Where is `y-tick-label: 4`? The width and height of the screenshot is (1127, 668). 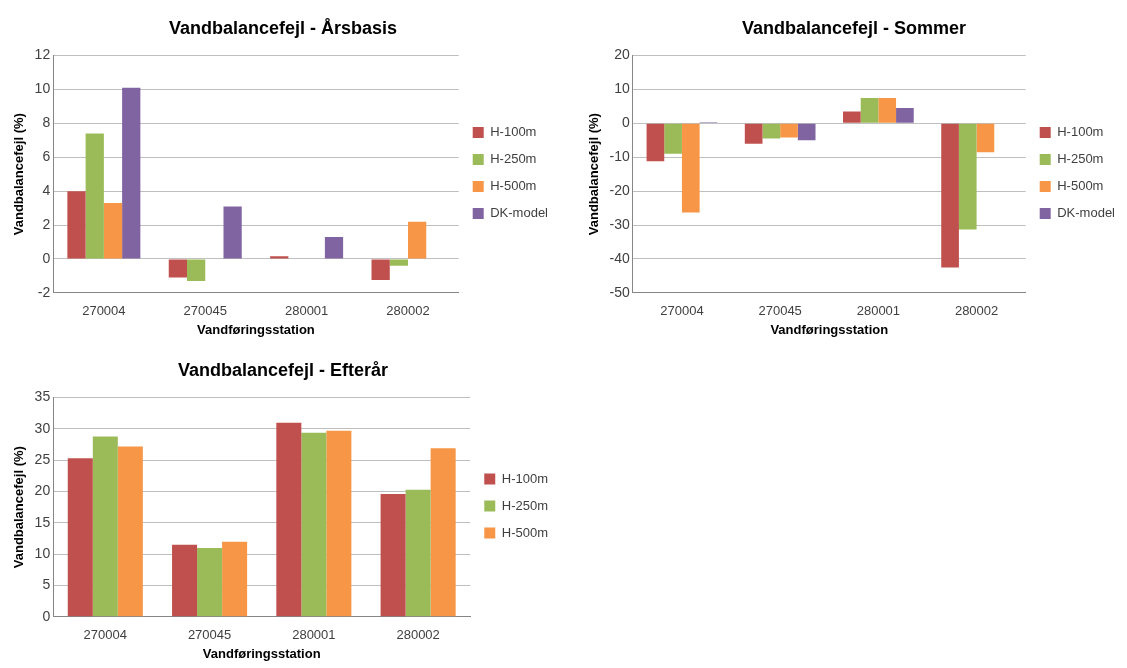 y-tick-label: 4 is located at coordinates (46, 190).